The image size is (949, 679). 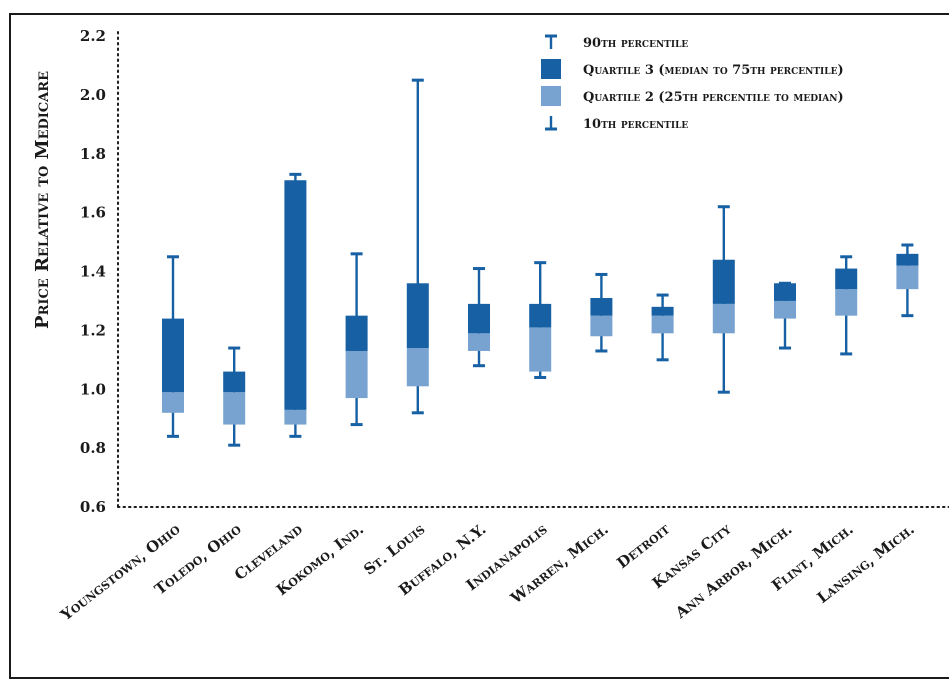 What do you see at coordinates (551, 69) in the screenshot?
I see `legend-q3-swatch` at bounding box center [551, 69].